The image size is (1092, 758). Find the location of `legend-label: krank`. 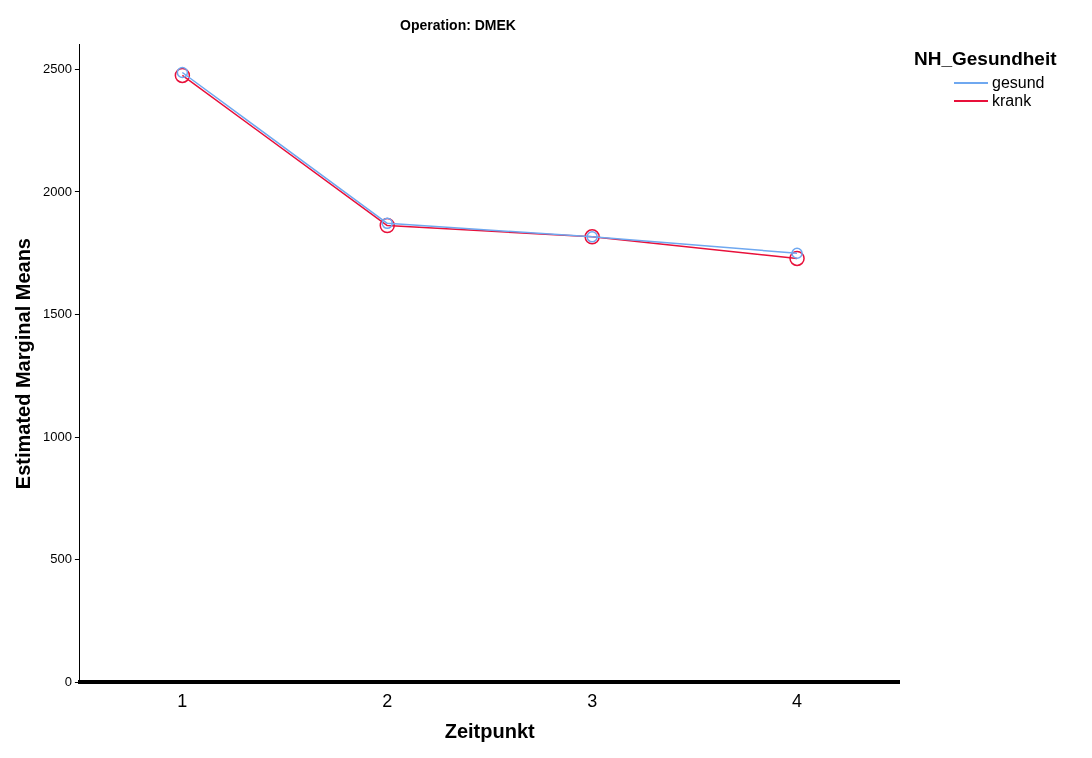

legend-label: krank is located at coordinates (1012, 101).